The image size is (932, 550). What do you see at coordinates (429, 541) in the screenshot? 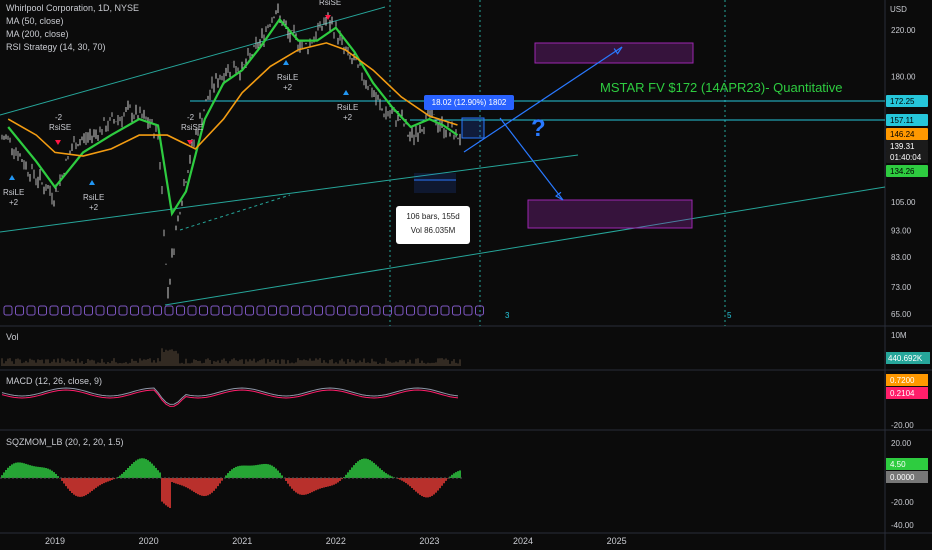
I see `x-tick-label: 2023` at bounding box center [429, 541].